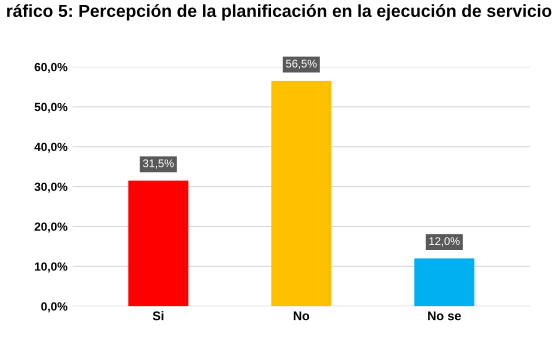  Describe the element at coordinates (279, 12) in the screenshot. I see `chart-title: ráfico 5: Percepción de la planificación en la ejecución de servicio` at that location.